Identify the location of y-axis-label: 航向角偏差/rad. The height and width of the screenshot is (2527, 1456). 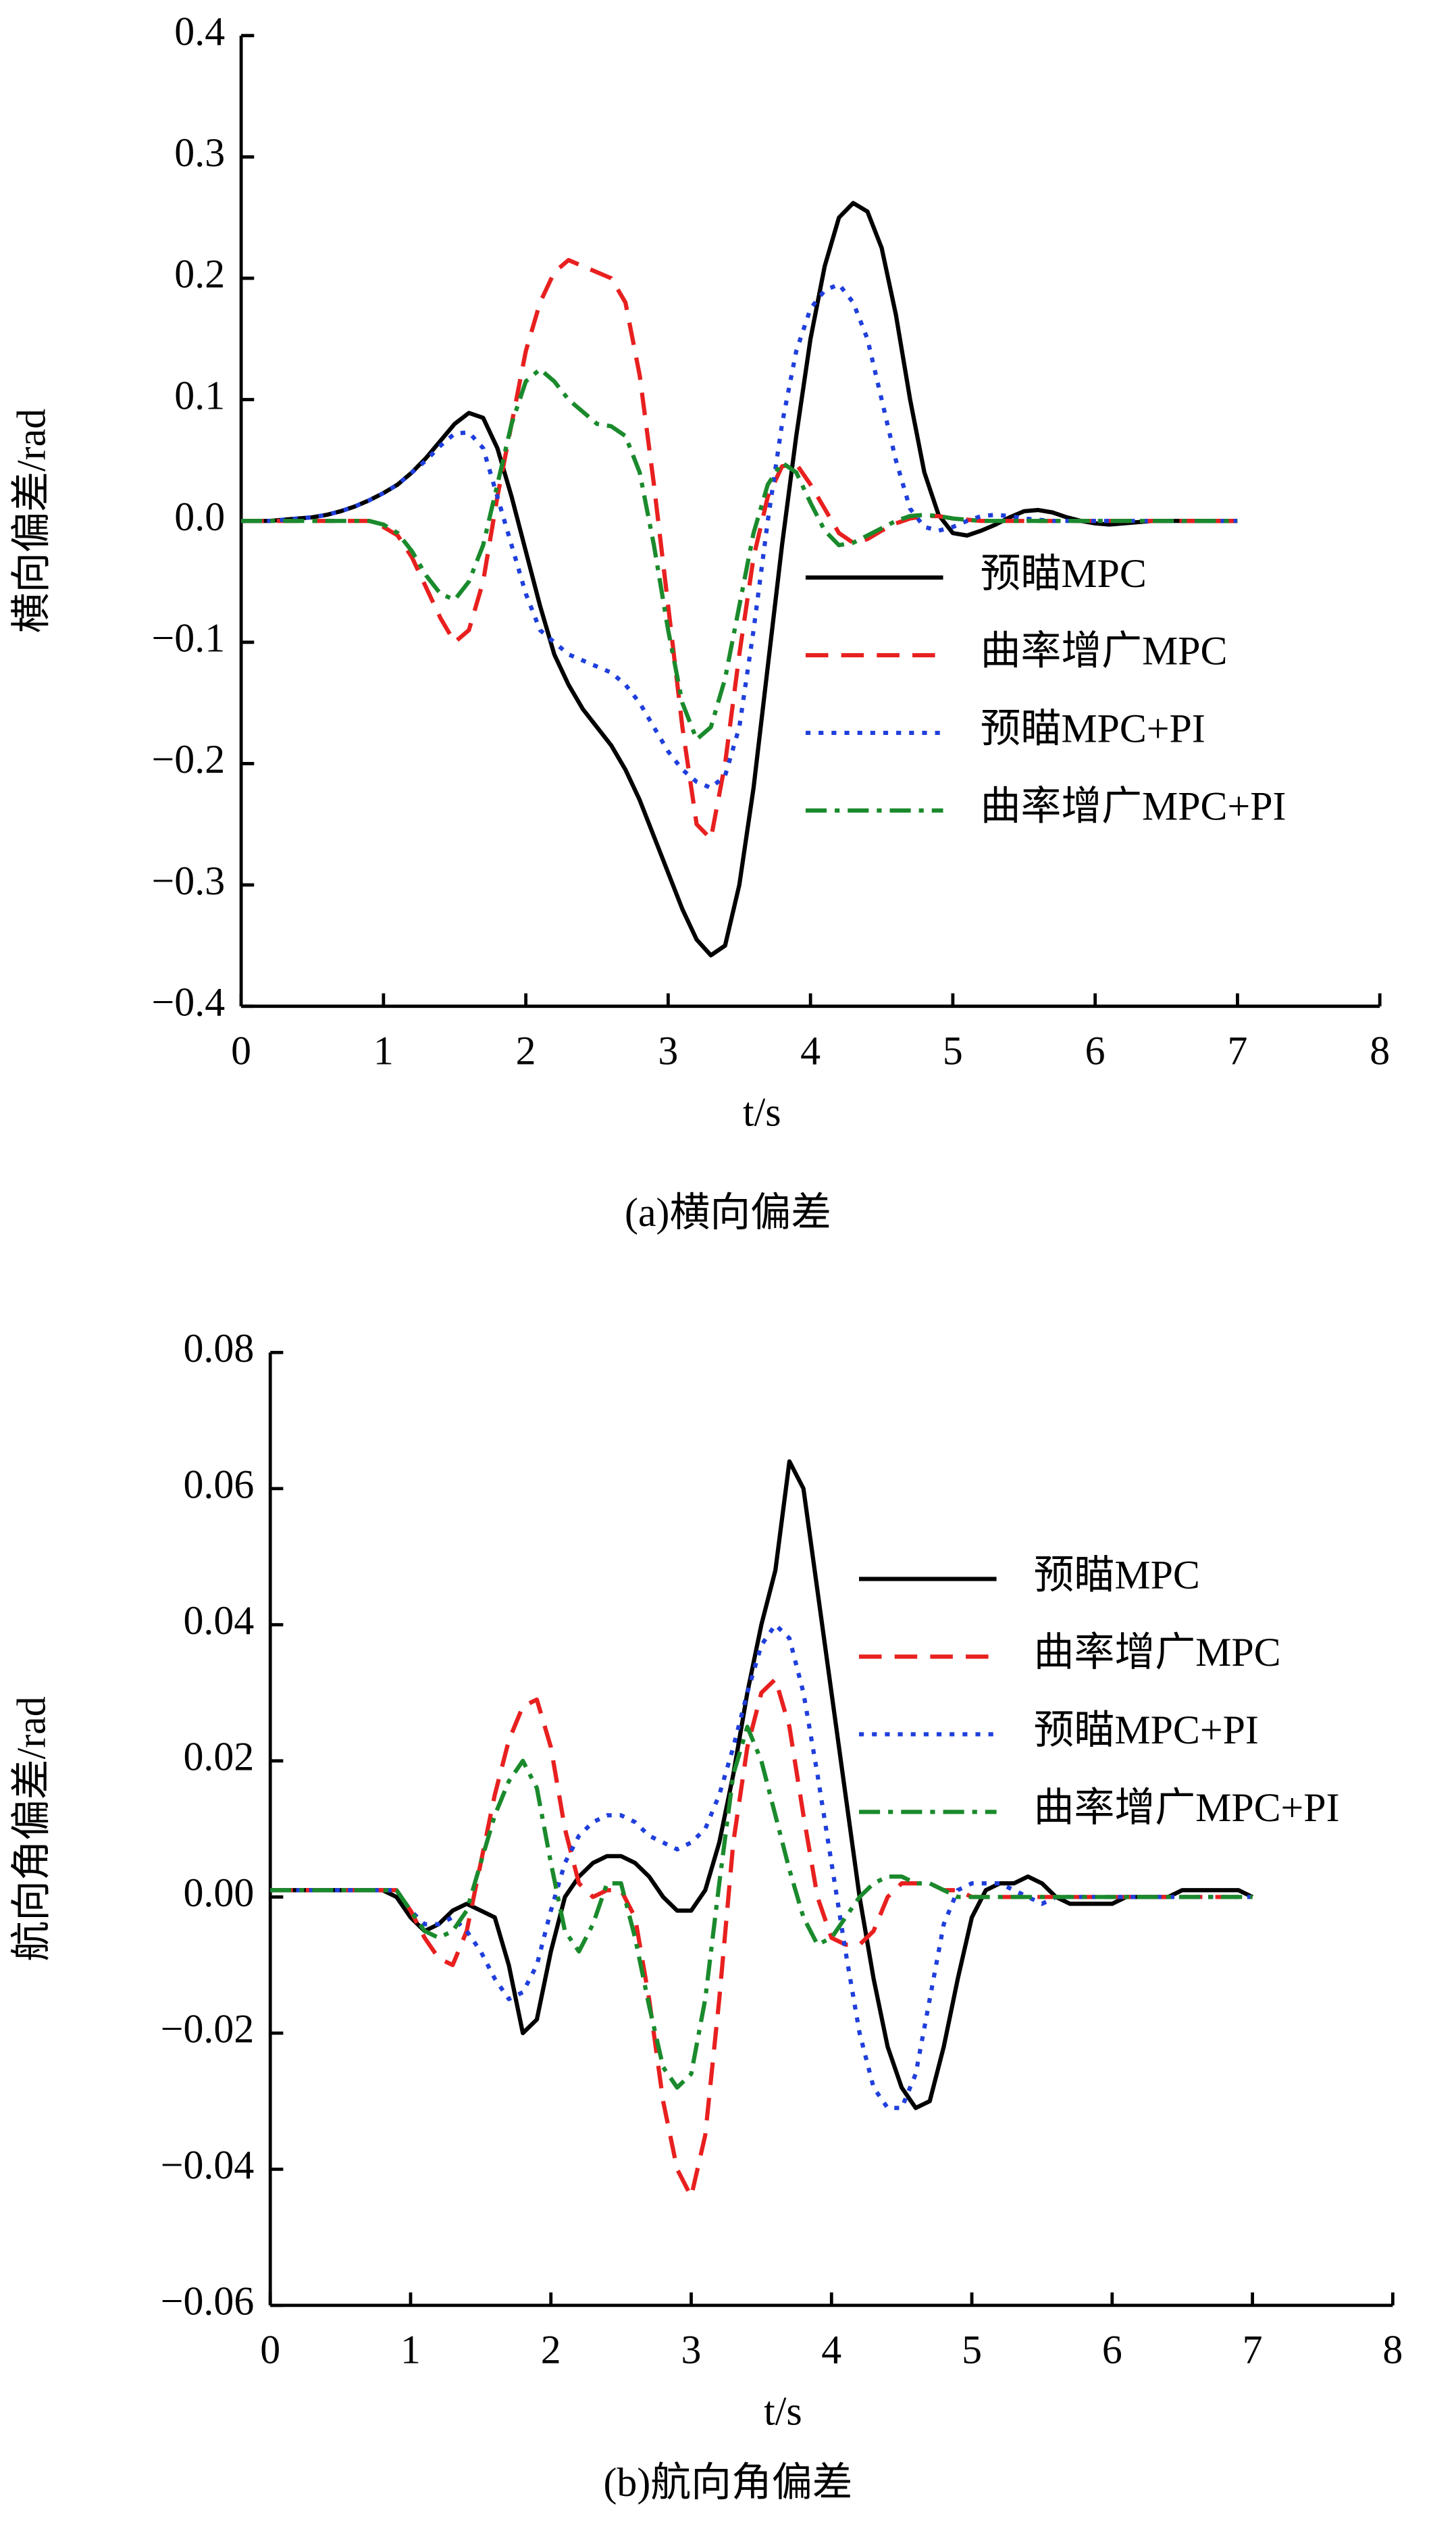
(32, 1829).